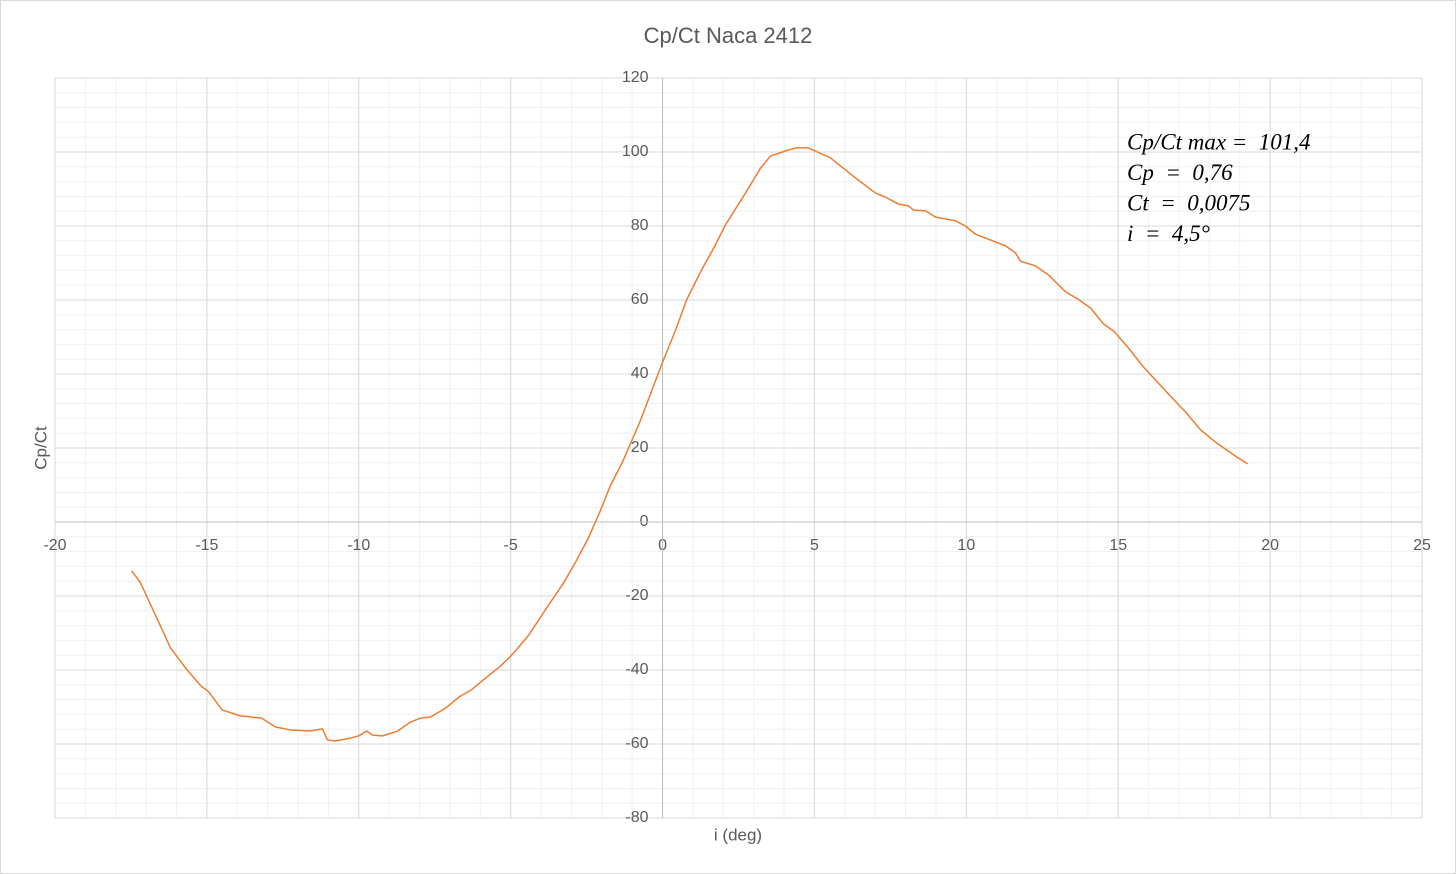 The width and height of the screenshot is (1456, 874). What do you see at coordinates (640, 225) in the screenshot?
I see `y-tick-label: 80` at bounding box center [640, 225].